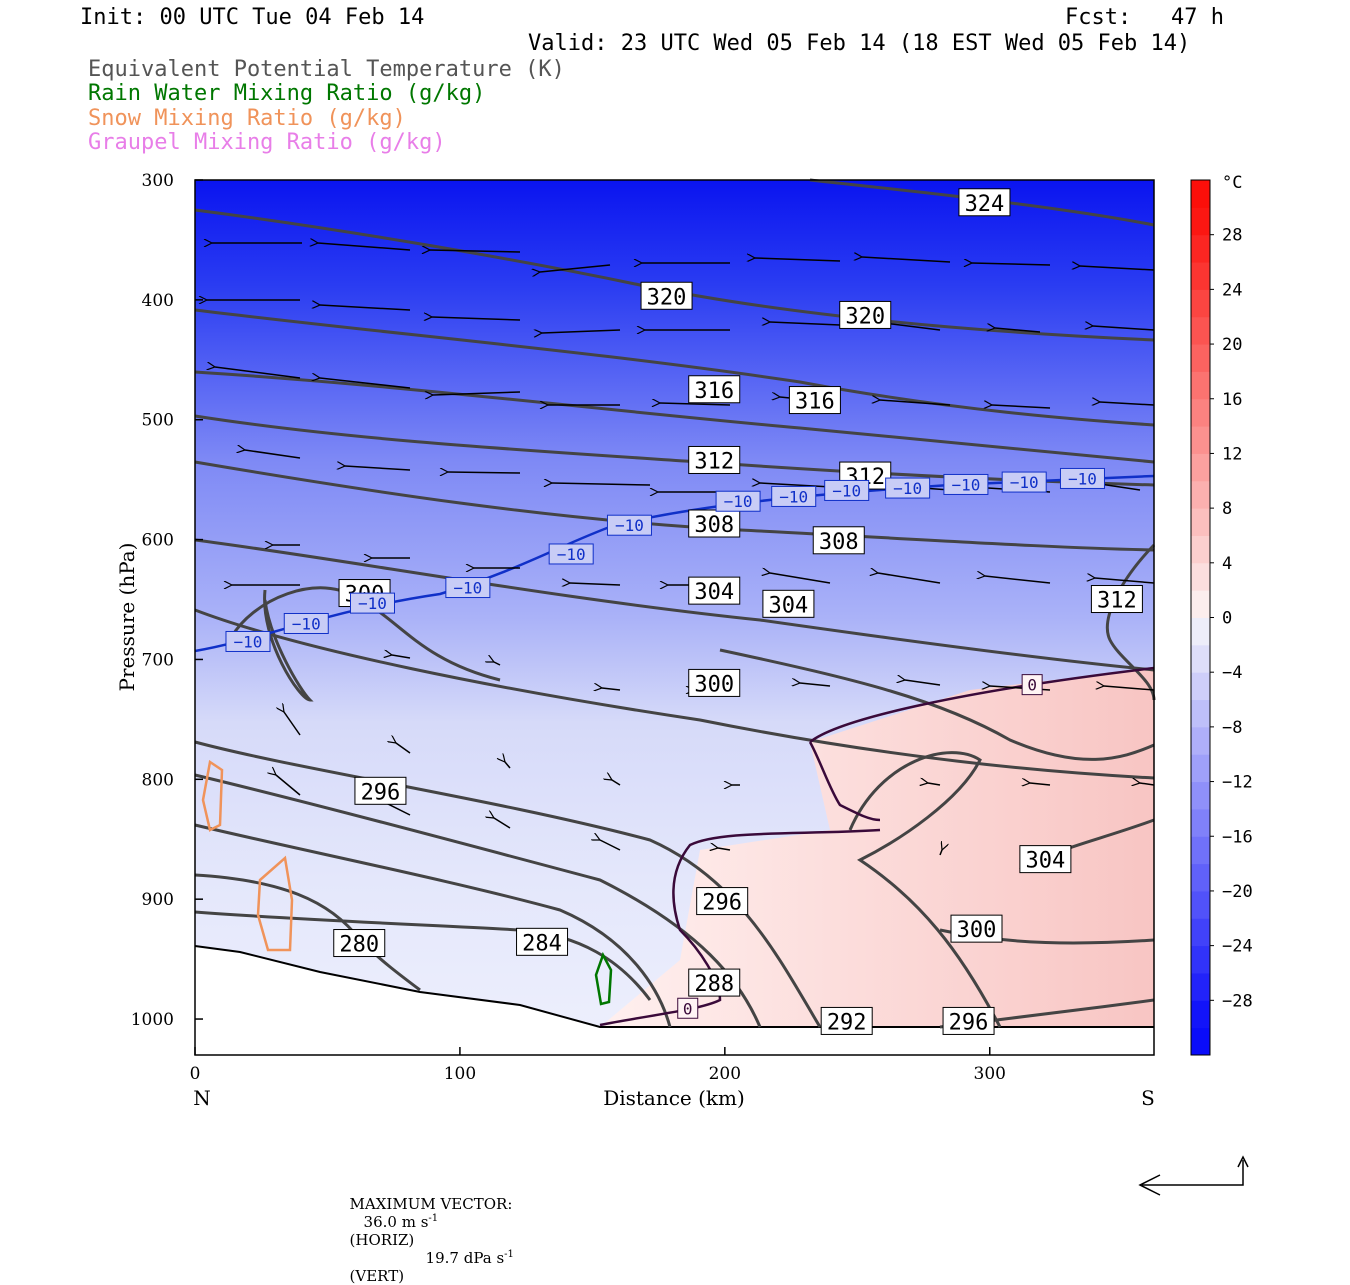 The width and height of the screenshot is (1350, 1285). Describe the element at coordinates (202, 1098) in the screenshot. I see `x-end-label-north: N` at that location.